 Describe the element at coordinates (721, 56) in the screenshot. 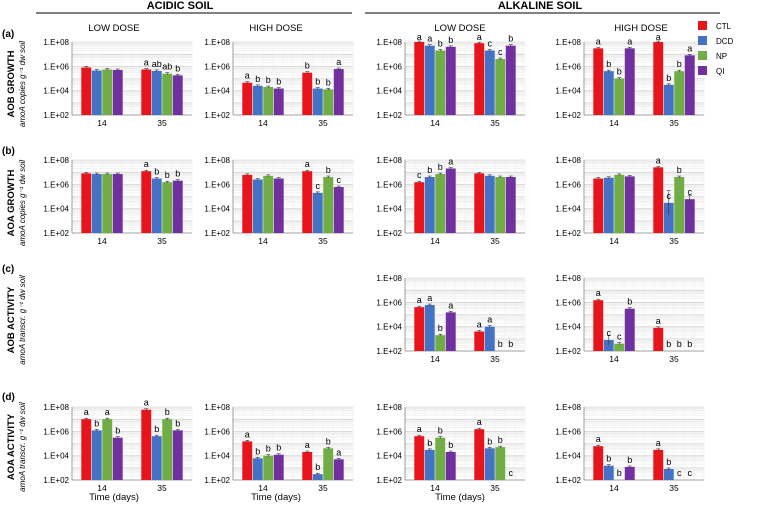

I see `legend-label-np: NP` at that location.